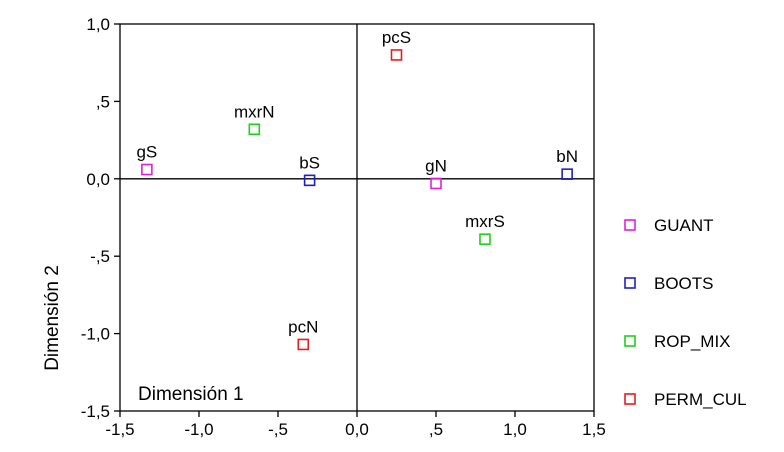 The image size is (784, 452). What do you see at coordinates (146, 152) in the screenshot?
I see `data-point-label: gS` at bounding box center [146, 152].